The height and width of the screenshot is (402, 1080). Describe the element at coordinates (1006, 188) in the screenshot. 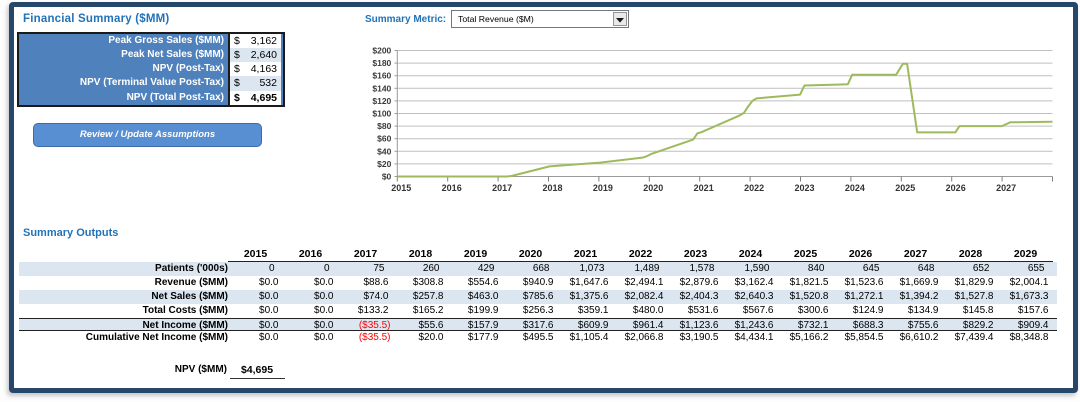

I see `svg-text: 2027` at that location.